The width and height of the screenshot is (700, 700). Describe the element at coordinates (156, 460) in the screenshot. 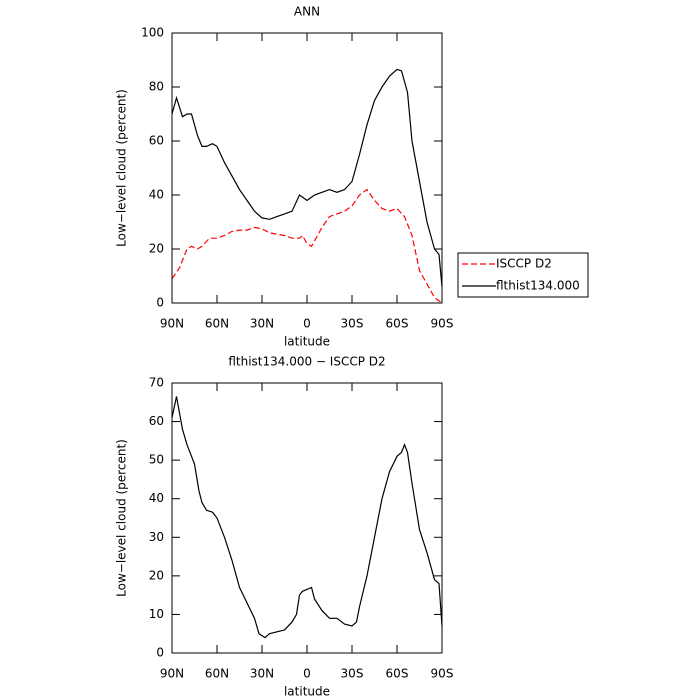

I see `y-tick-label: 50` at that location.